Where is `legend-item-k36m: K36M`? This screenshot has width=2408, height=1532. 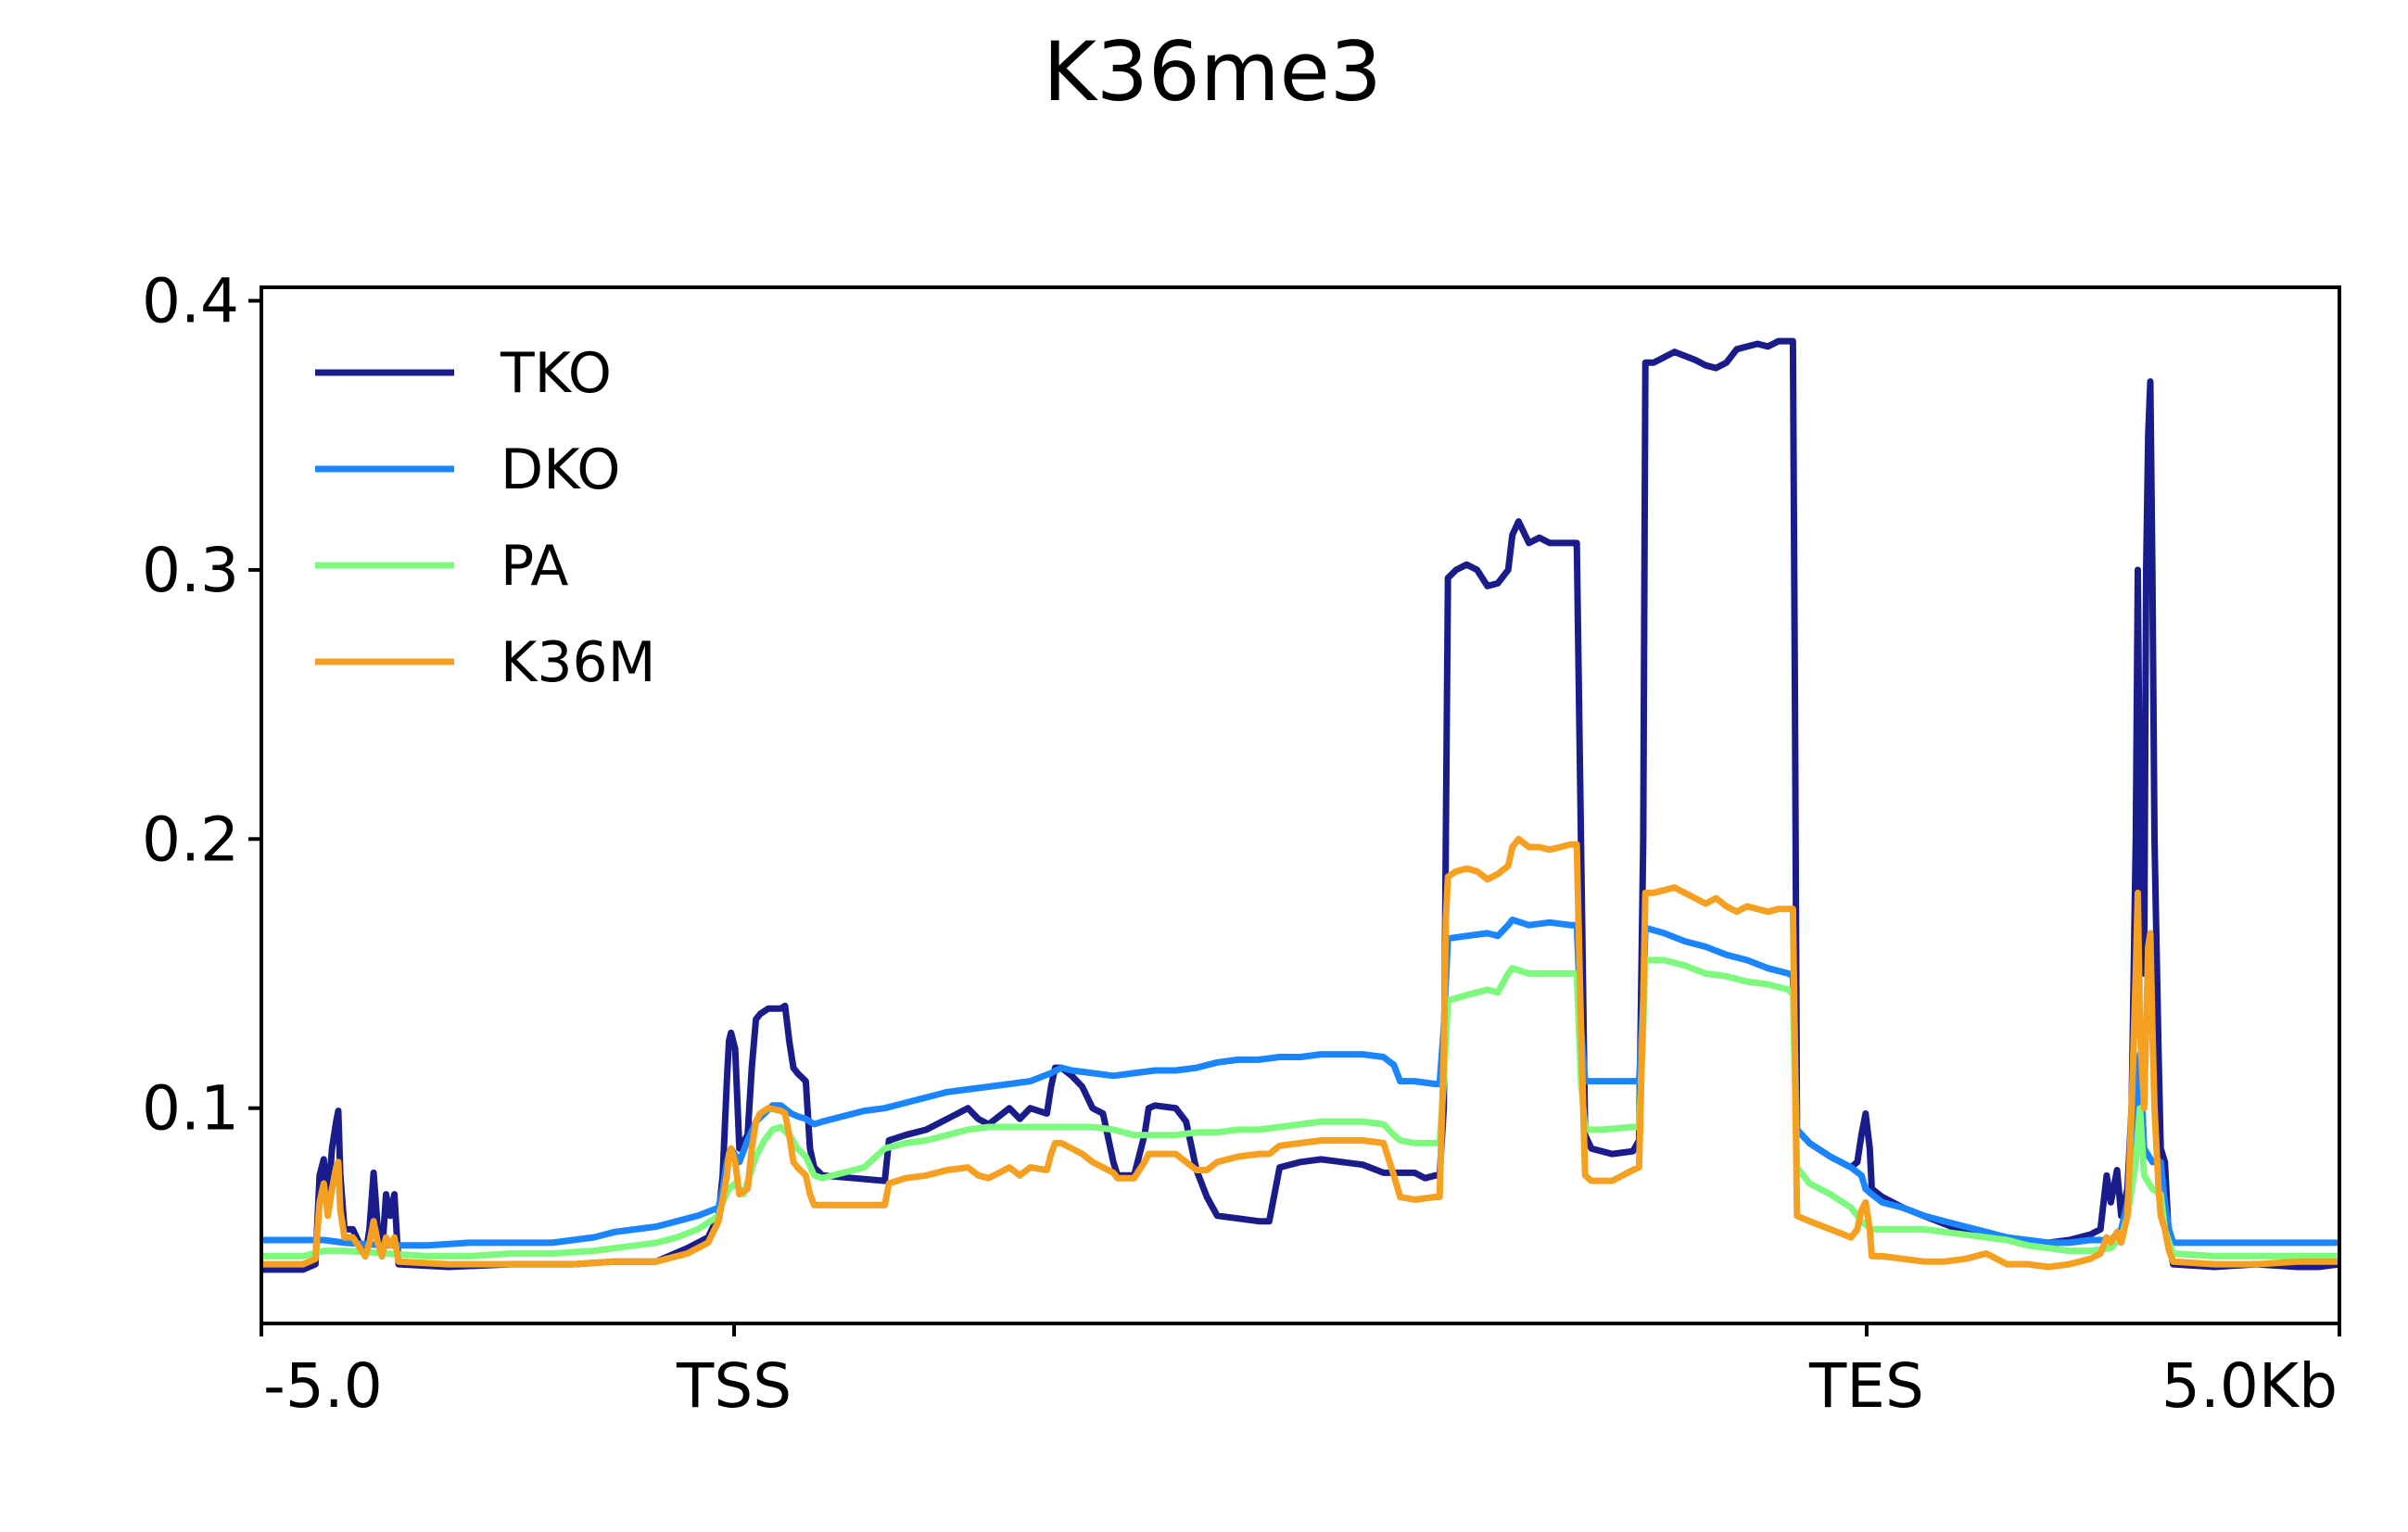
legend-item-k36m: K36M is located at coordinates (485, 663).